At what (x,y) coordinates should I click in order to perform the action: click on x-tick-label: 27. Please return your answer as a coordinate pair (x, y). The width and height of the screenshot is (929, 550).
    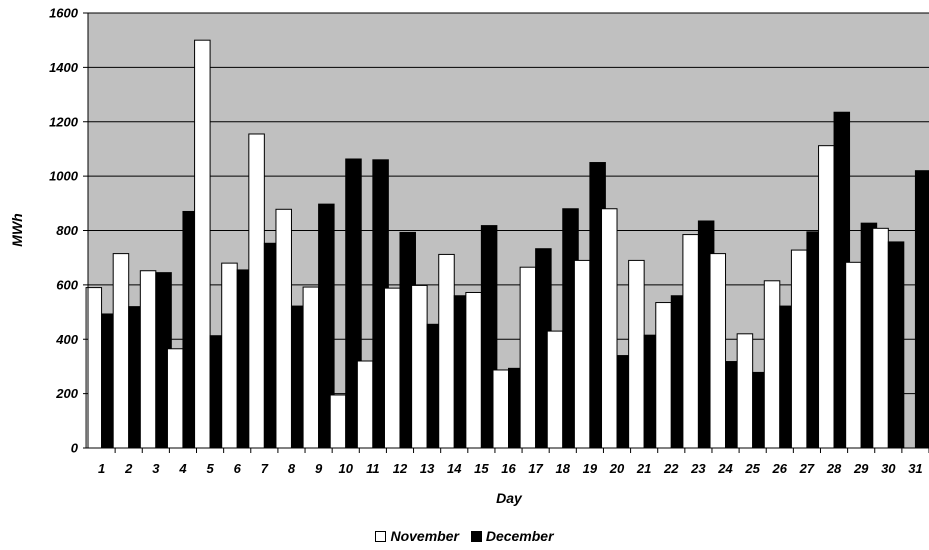
    Looking at the image, I should click on (807, 468).